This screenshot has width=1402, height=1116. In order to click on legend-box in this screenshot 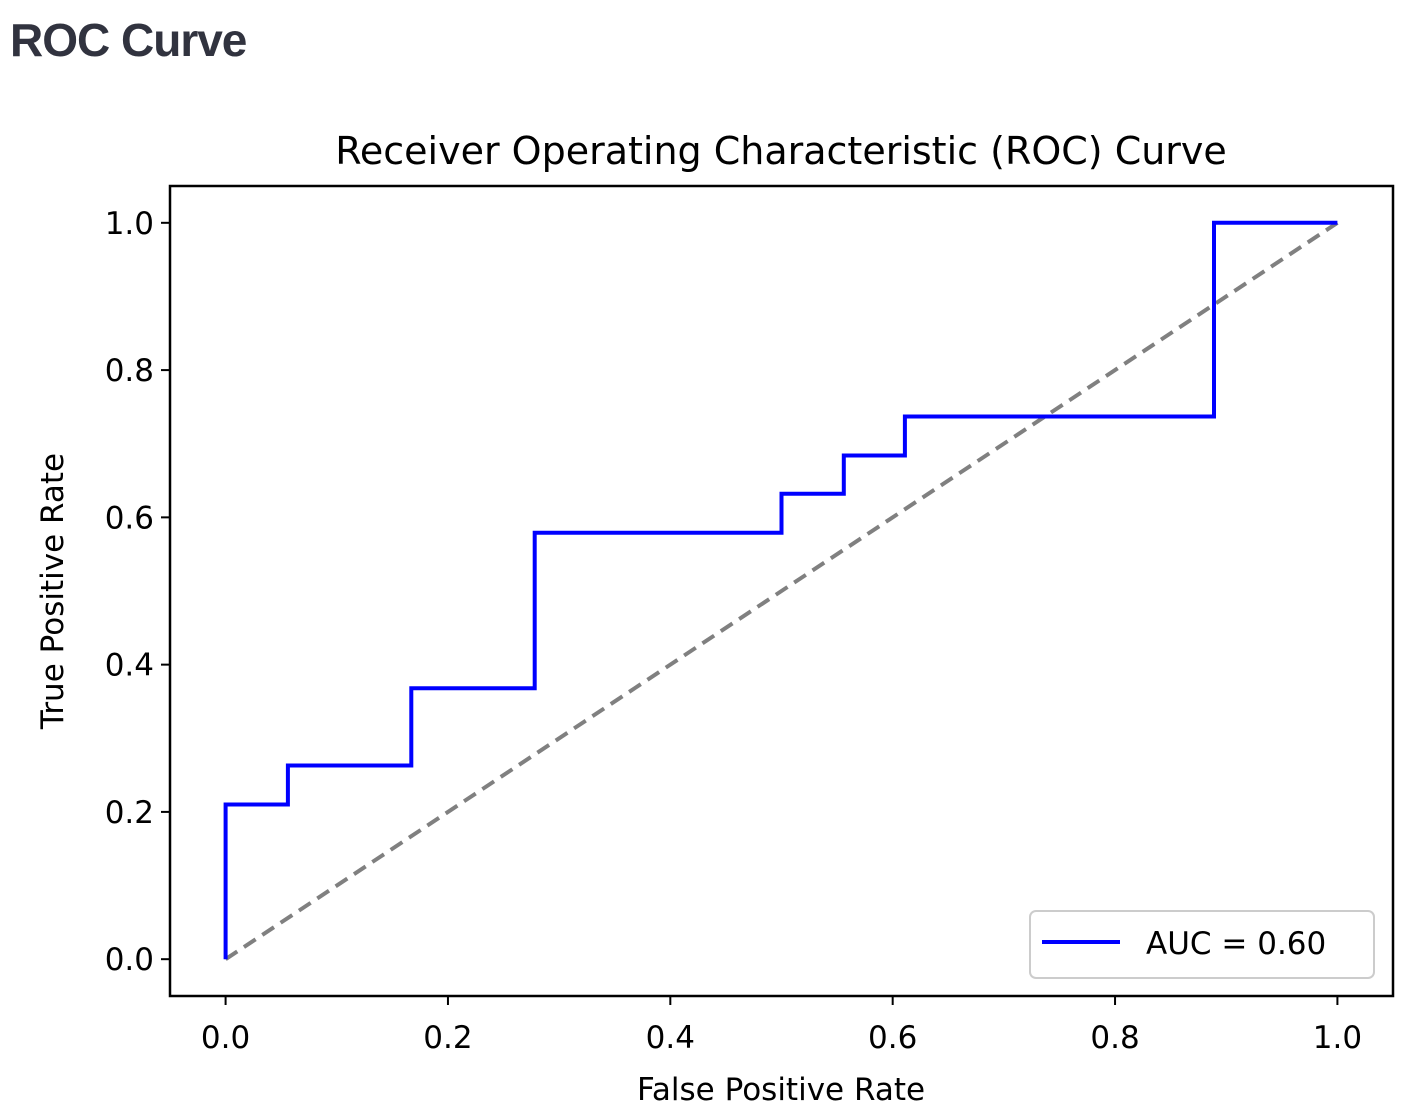, I will do `click(1202, 944)`.